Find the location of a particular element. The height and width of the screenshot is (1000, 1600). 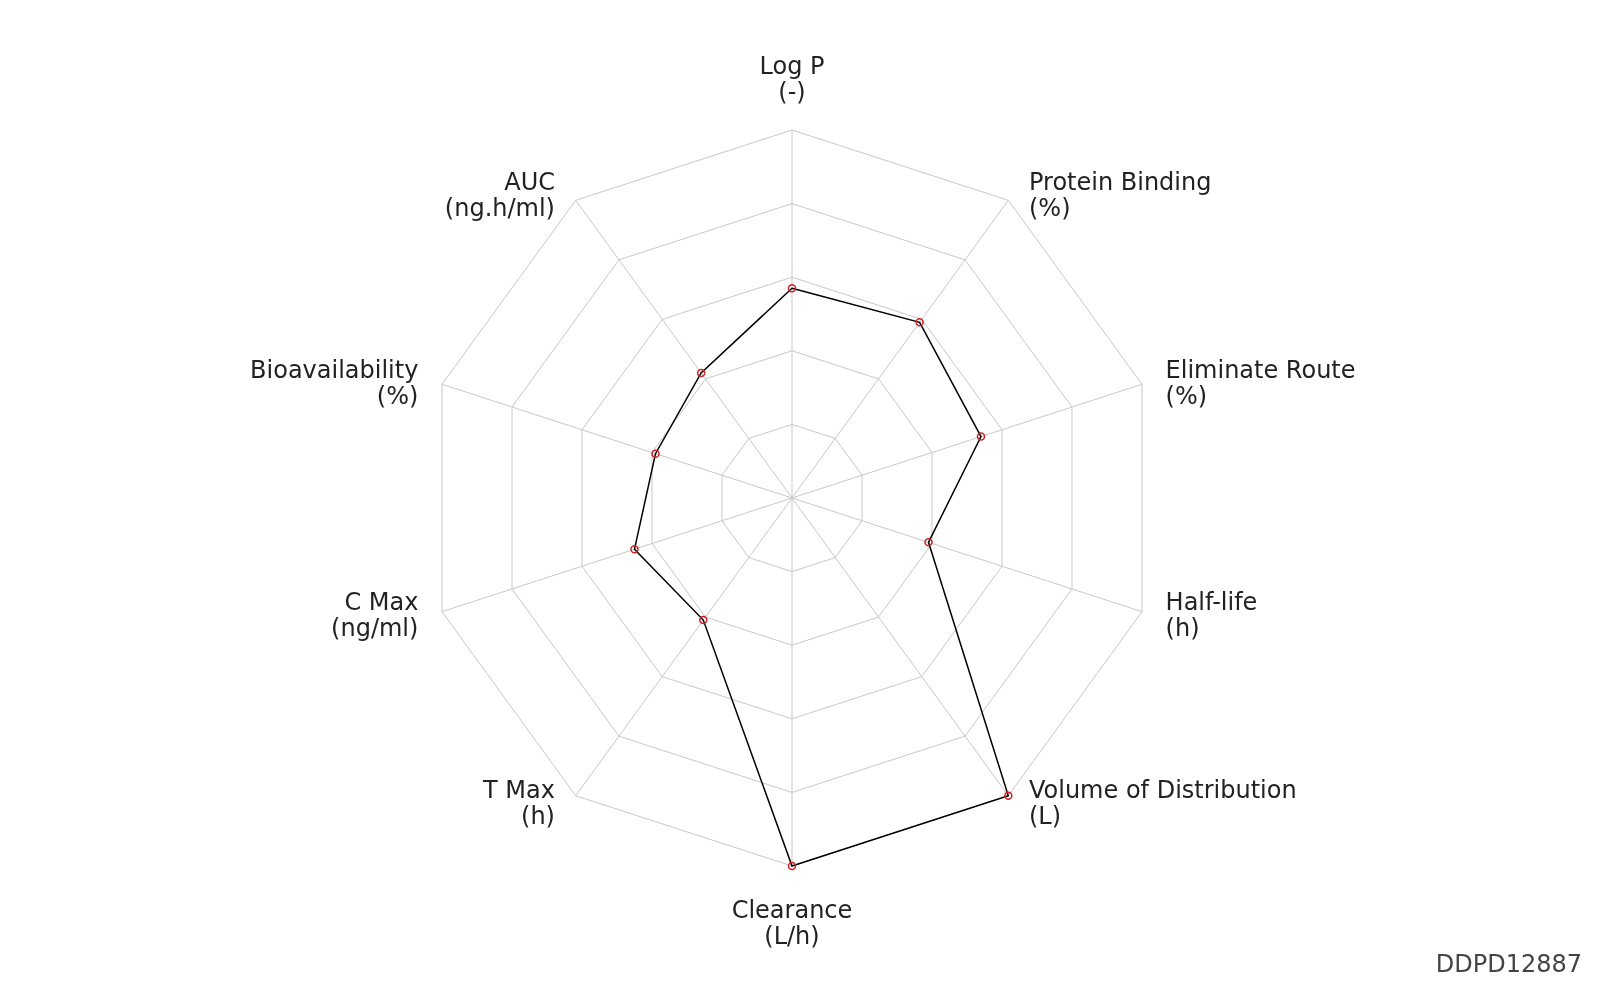

spoke-label: Eliminate Route (%) is located at coordinates (1260, 382).